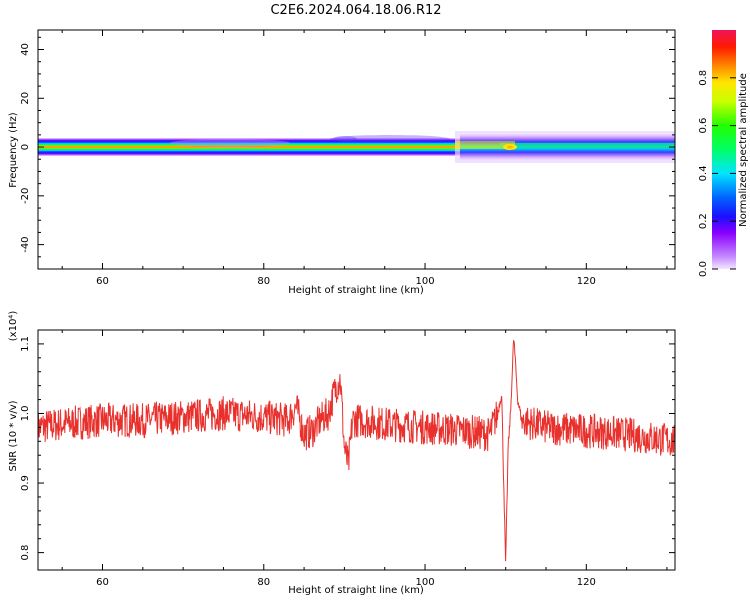 The height and width of the screenshot is (600, 750). Describe the element at coordinates (743, 150) in the screenshot. I see `colorbar-label: Normalized spectral amplitude` at that location.